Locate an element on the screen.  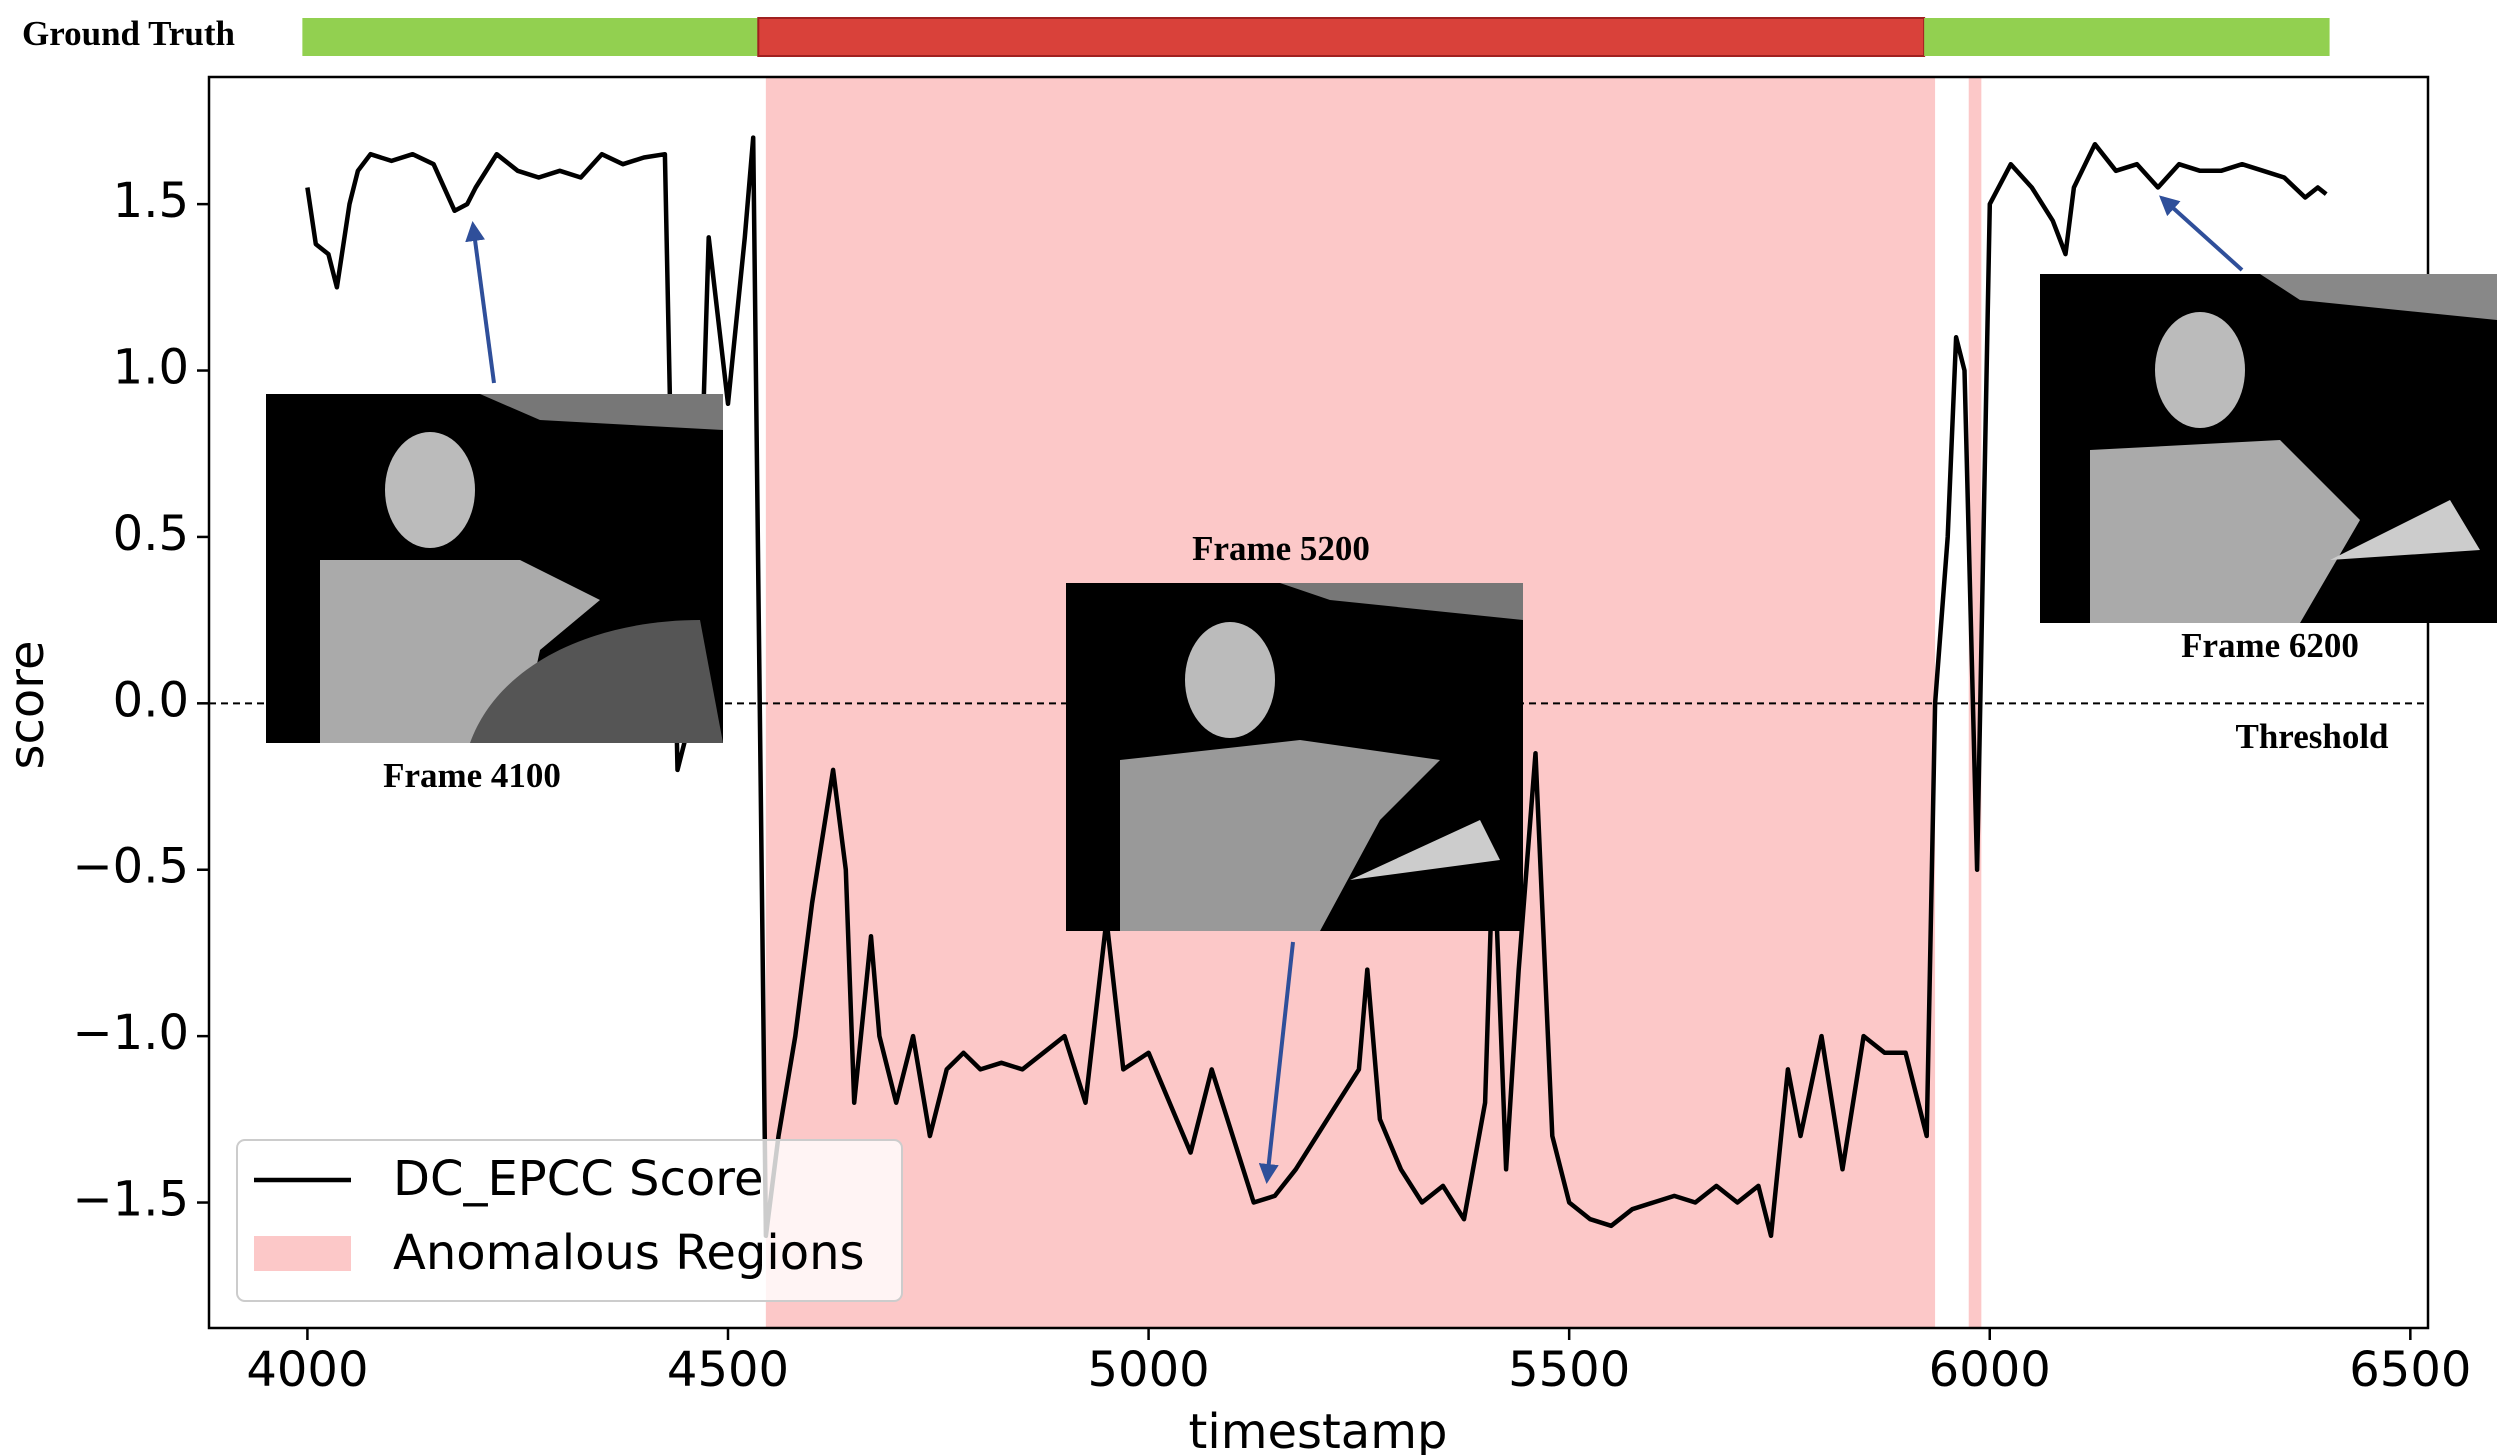
y-tick-label: −1.5 is located at coordinates (130, 1200).